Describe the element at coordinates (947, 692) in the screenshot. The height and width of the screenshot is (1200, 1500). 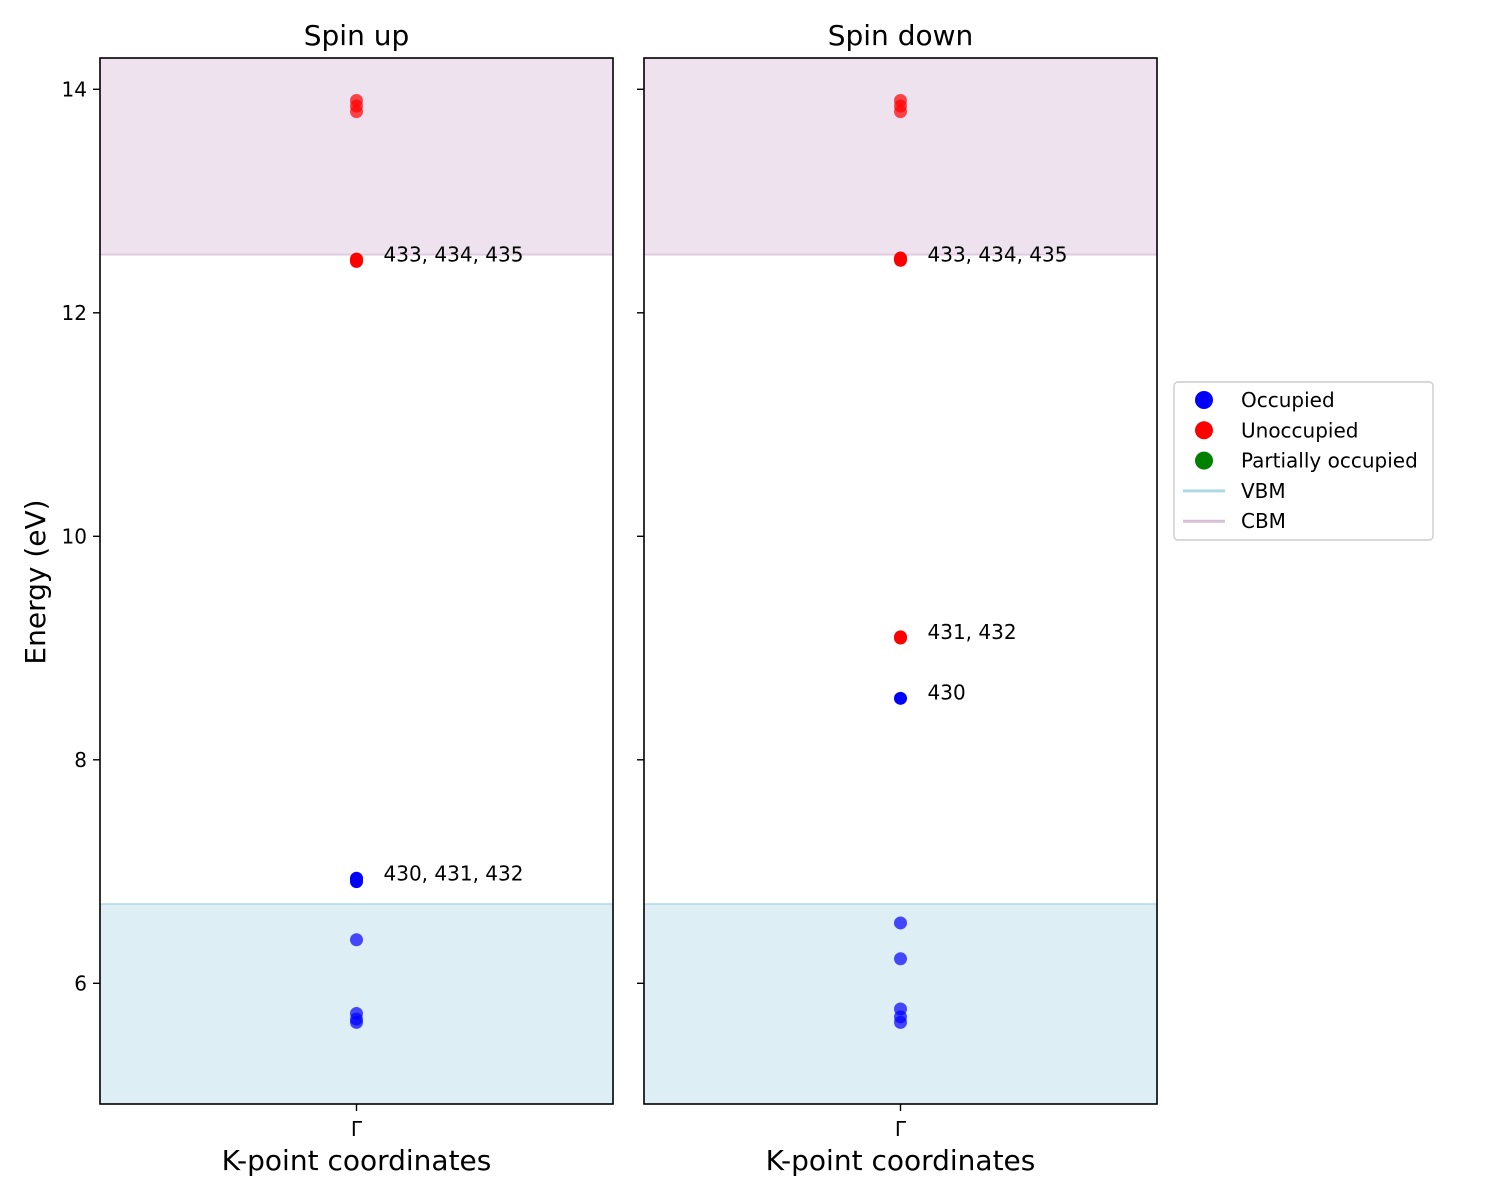
I see `band-index-annotation: 430` at that location.